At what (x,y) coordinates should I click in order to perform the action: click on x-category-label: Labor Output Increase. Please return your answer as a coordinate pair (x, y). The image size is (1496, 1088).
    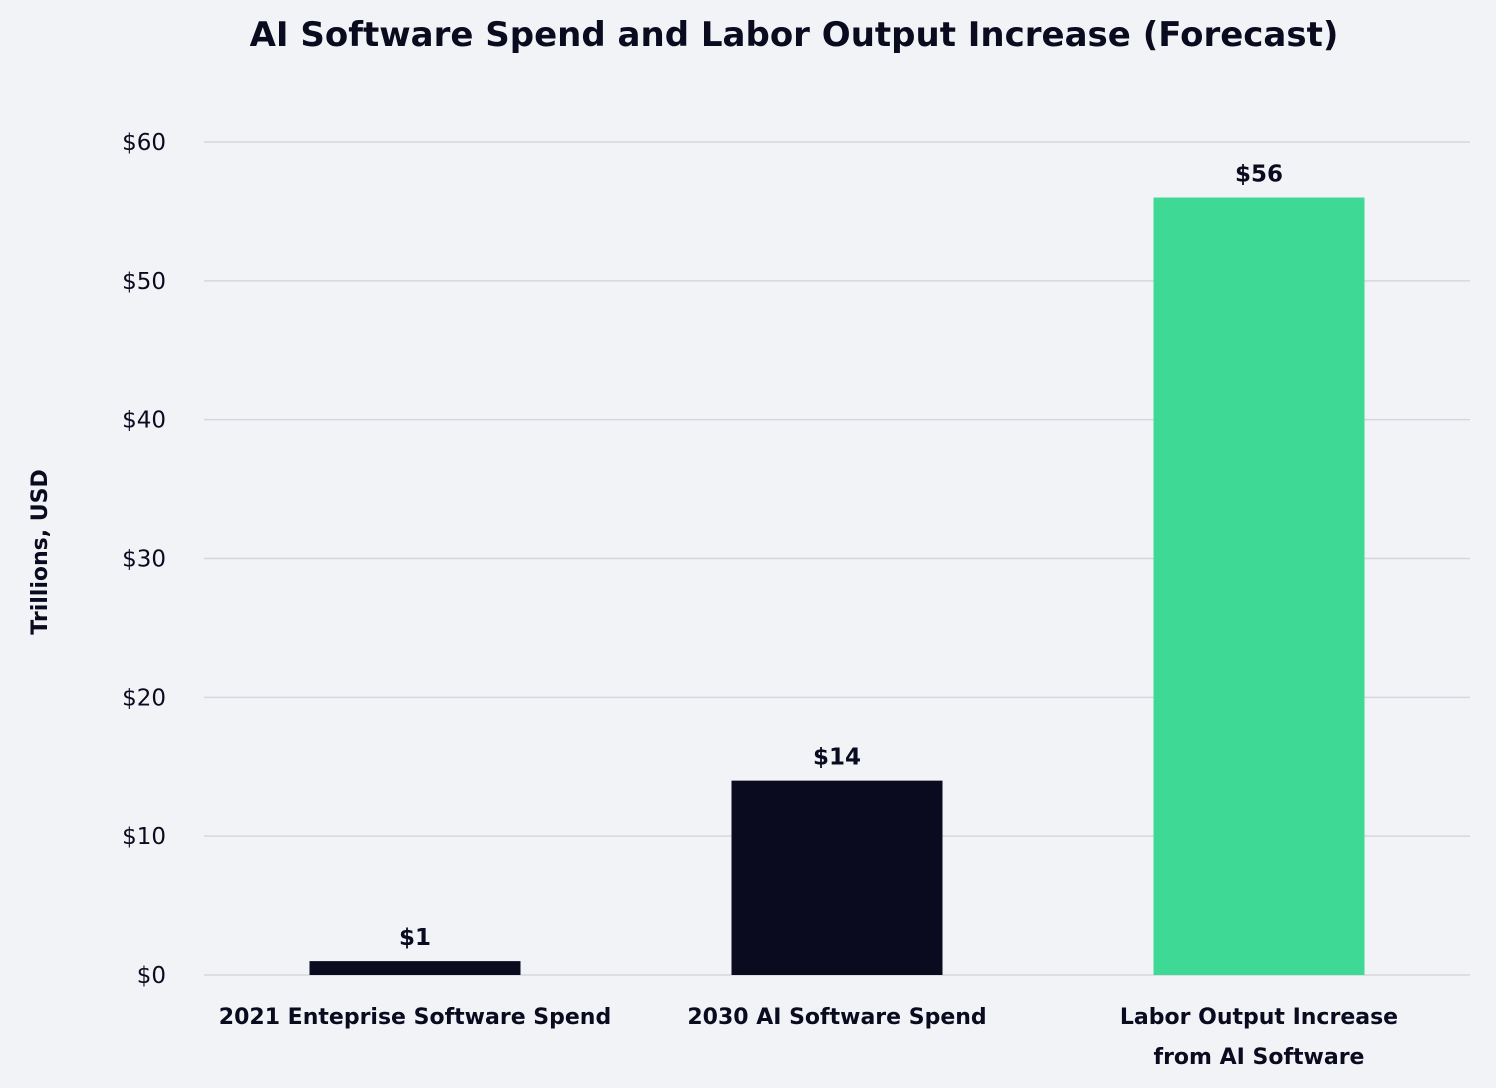
    Looking at the image, I should click on (1259, 1017).